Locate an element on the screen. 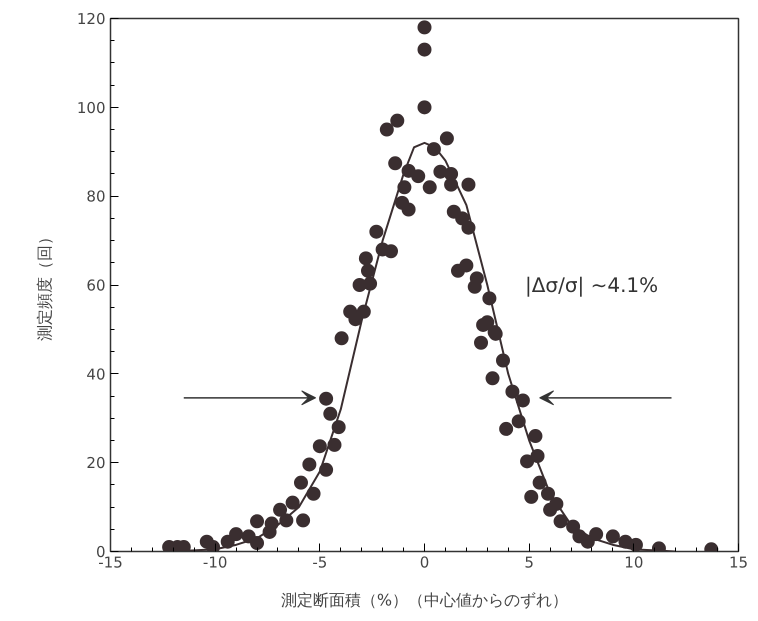 The width and height of the screenshot is (758, 621). x-tick-label: 5 is located at coordinates (529, 563).